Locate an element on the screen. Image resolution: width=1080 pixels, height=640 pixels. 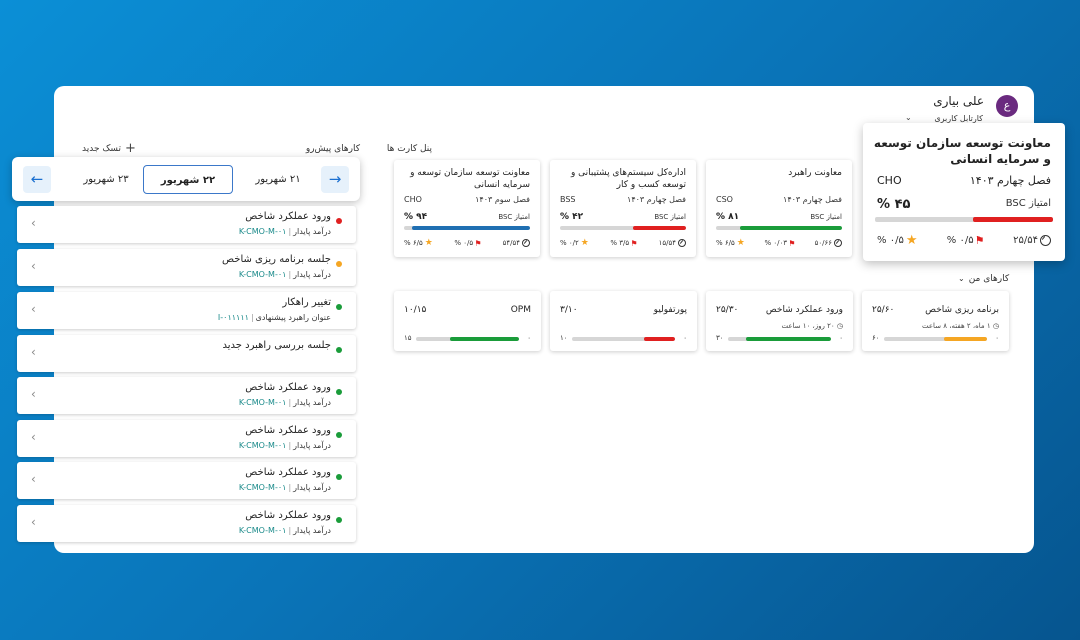
task-card-title: OPM is located at coordinates (520, 310).